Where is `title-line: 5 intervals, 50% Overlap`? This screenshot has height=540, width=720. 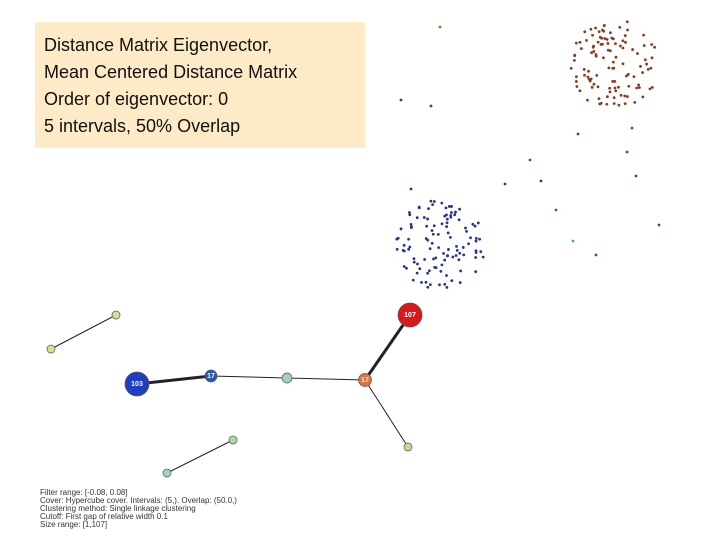 title-line: 5 intervals, 50% Overlap is located at coordinates (142, 126).